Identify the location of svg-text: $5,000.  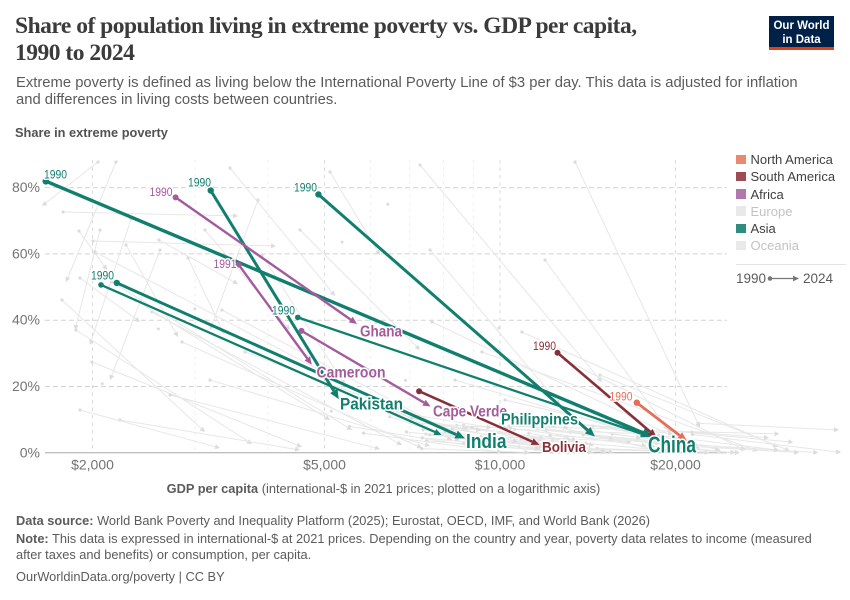
(324, 465).